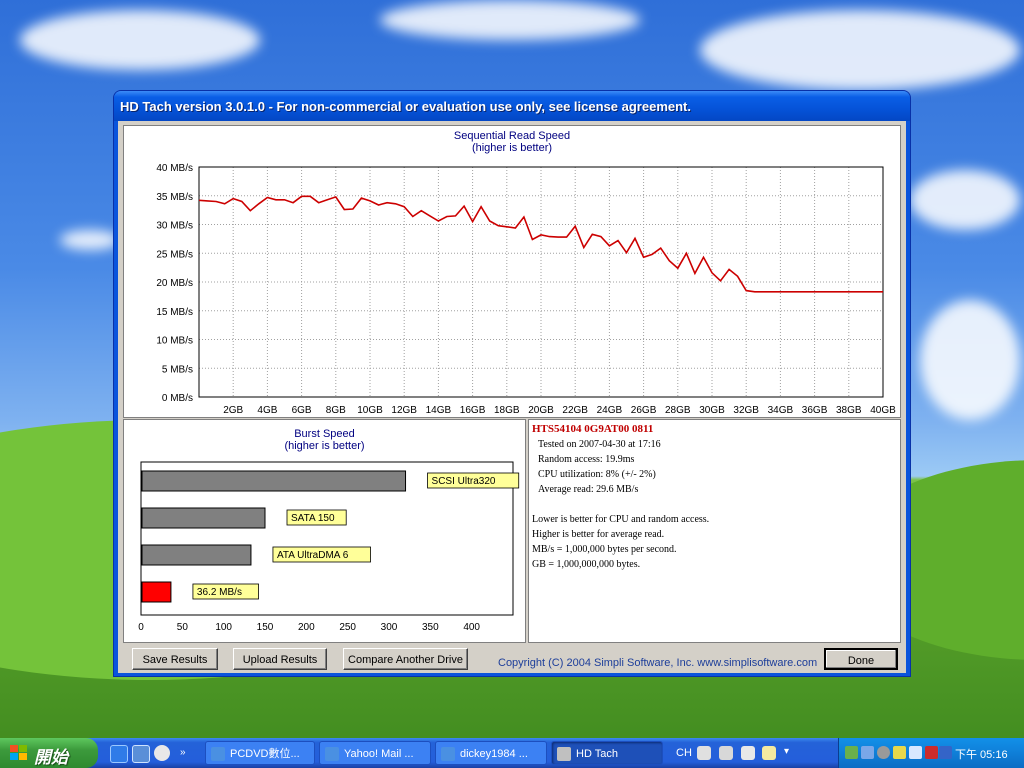 This screenshot has height=768, width=1024. I want to click on y-tick-label: 5 MB/s, so click(177, 369).